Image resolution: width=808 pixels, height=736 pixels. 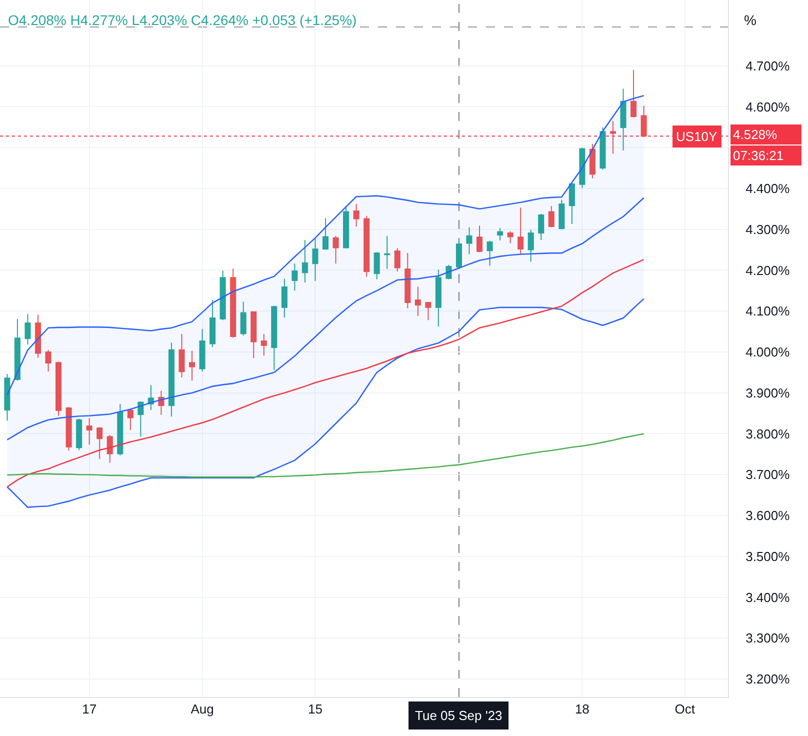 What do you see at coordinates (182, 20) in the screenshot?
I see `annotation: O4.208% H4.277% L4.203% C4.264% +0.053 (+1.25%)` at bounding box center [182, 20].